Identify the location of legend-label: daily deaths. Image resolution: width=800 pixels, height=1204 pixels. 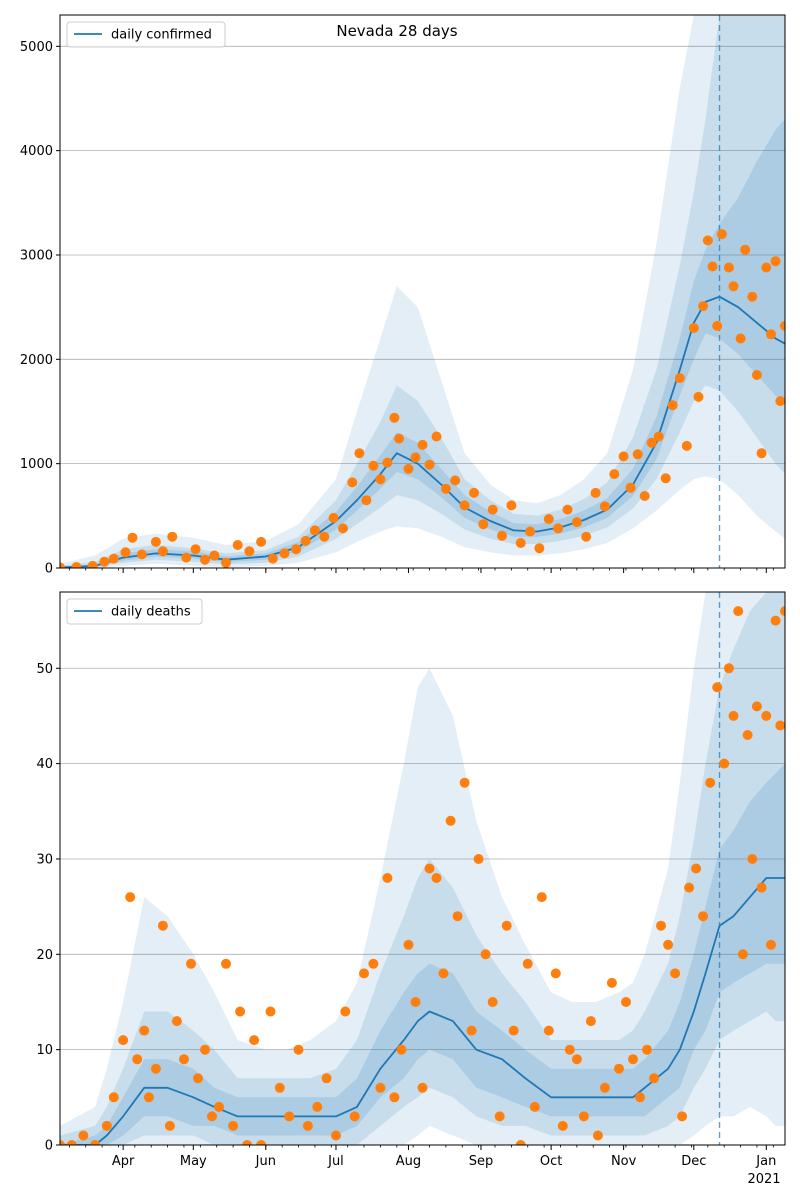
(151, 612).